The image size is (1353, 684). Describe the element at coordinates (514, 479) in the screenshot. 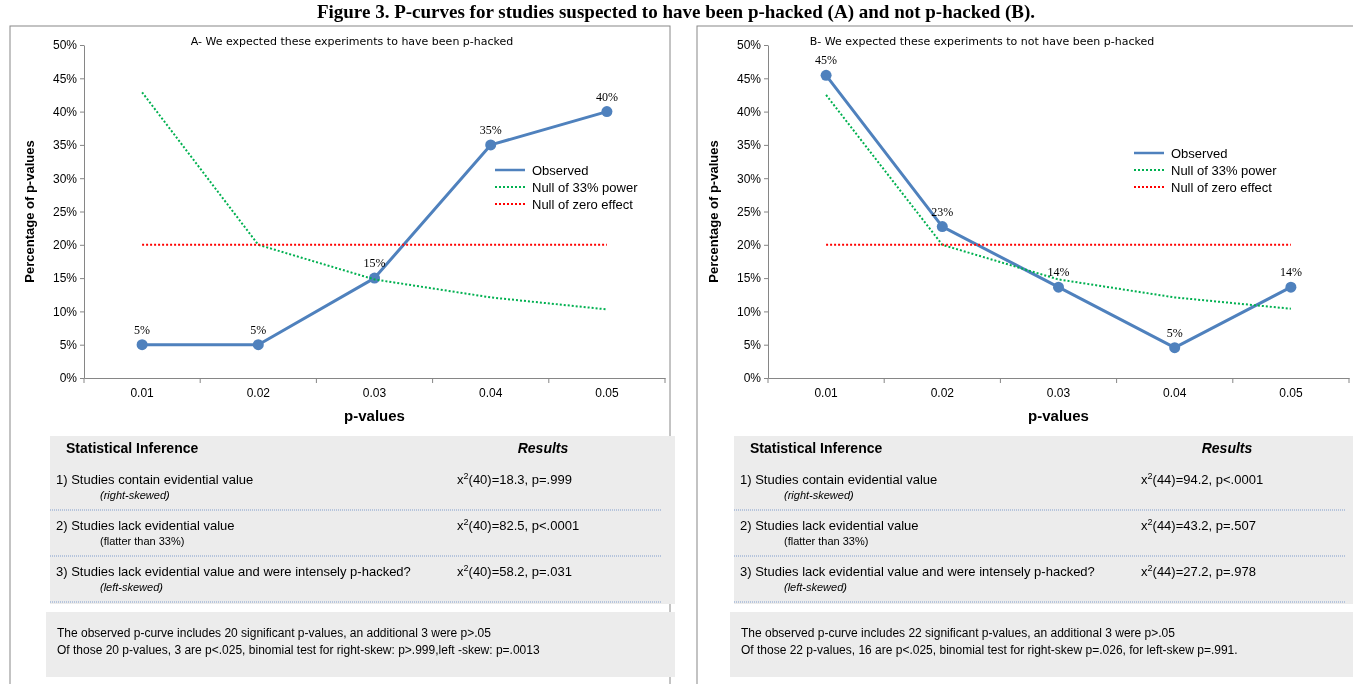

I see `text: x$^{2}$(40)=18.3, p=.999` at that location.